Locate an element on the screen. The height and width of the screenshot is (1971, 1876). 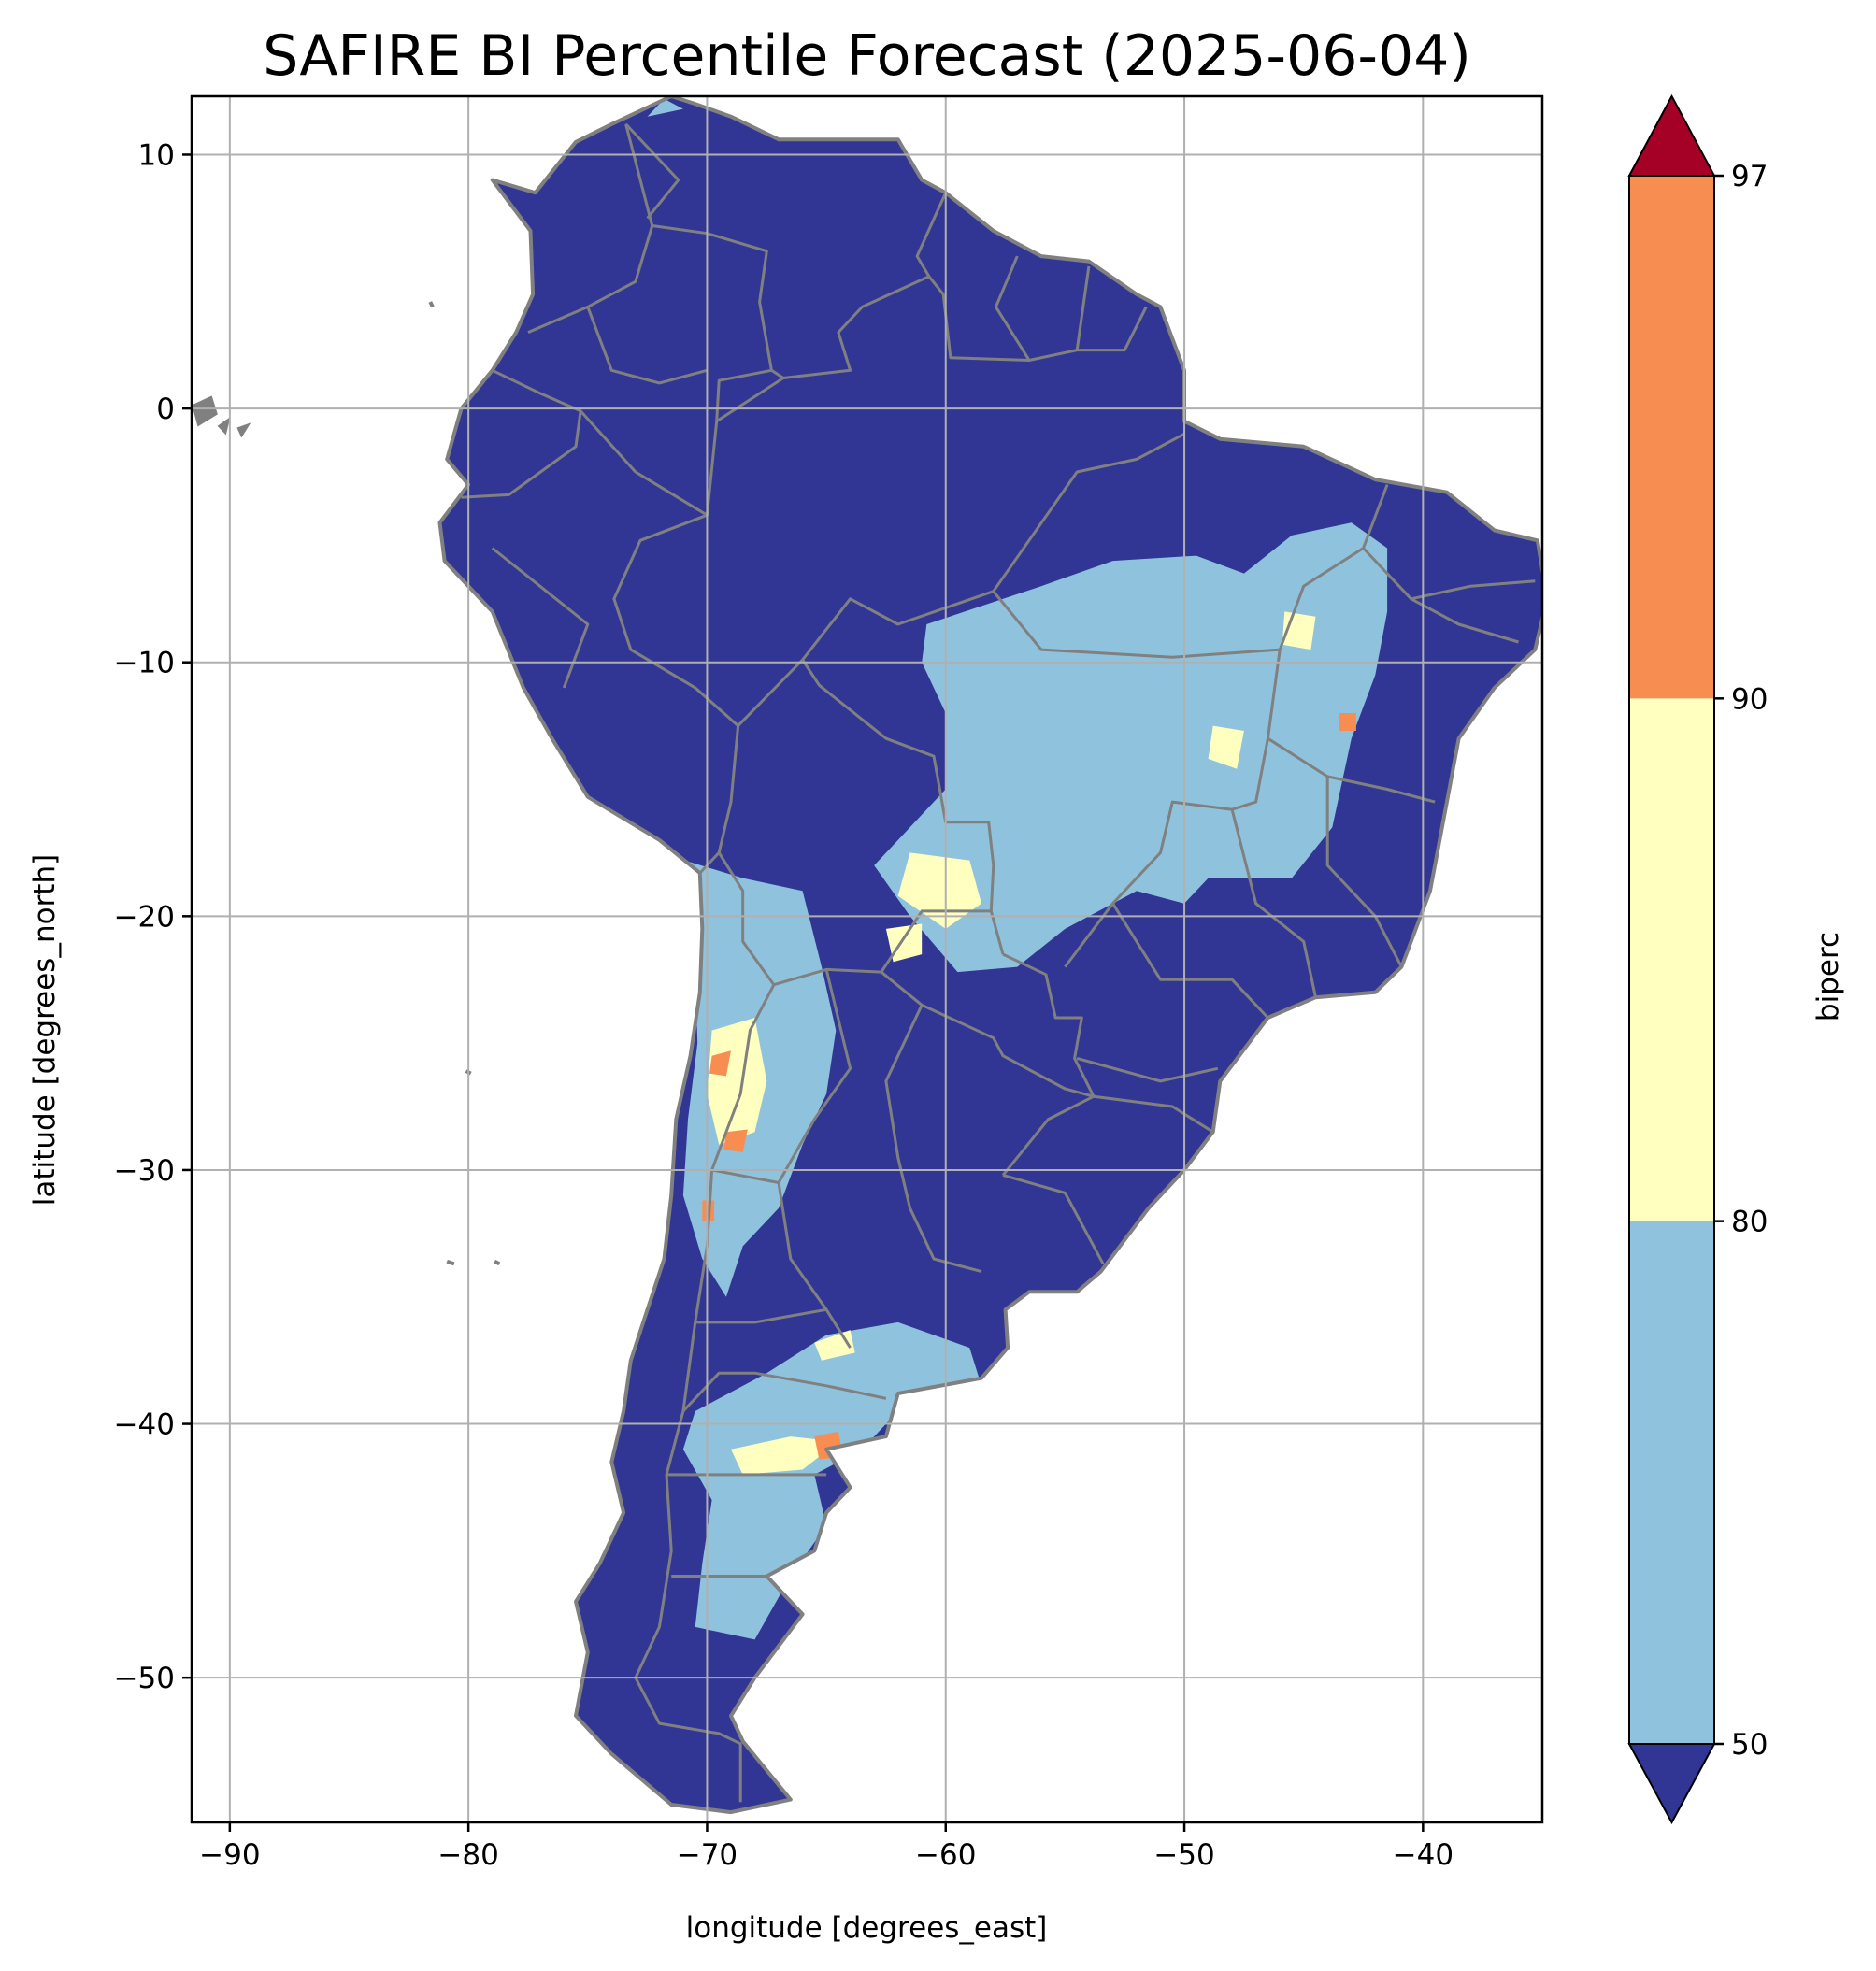
y-ticks: 10 0 −10 −20 −30 −40 −50 is located at coordinates (153, 916).